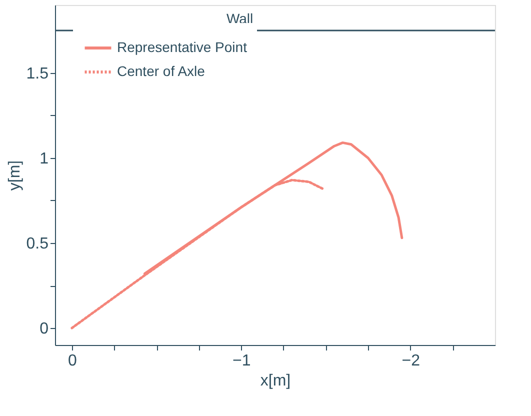 This screenshot has height=416, width=531. I want to click on x-tick-label: −2, so click(411, 361).